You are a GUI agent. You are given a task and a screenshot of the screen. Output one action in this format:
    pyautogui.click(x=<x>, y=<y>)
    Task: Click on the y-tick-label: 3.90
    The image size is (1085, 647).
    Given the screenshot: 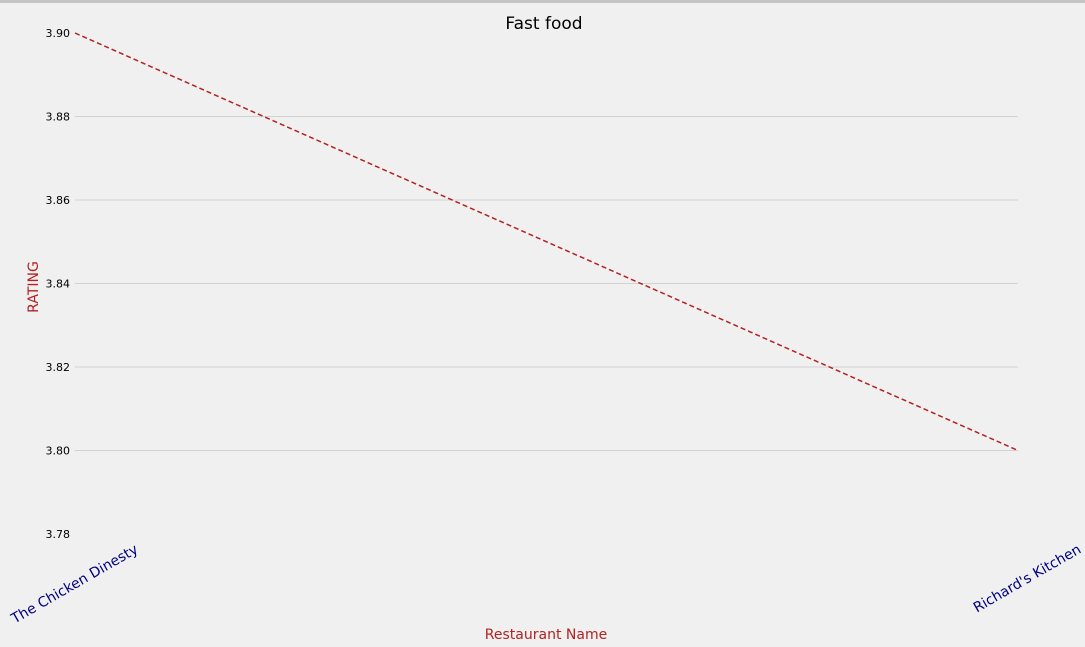 What is the action you would take?
    pyautogui.click(x=58, y=33)
    